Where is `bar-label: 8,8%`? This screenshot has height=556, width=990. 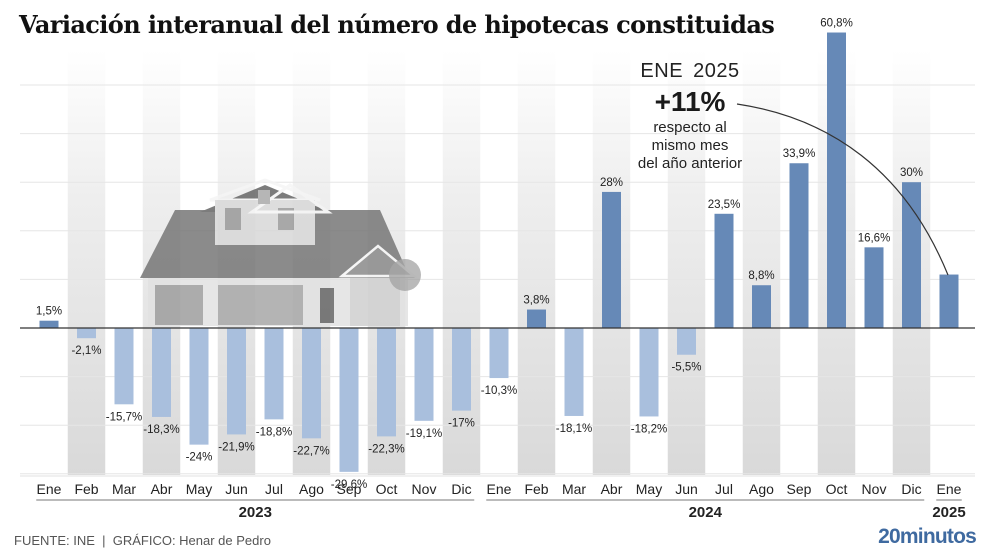
bar-label: 8,8% is located at coordinates (761, 276).